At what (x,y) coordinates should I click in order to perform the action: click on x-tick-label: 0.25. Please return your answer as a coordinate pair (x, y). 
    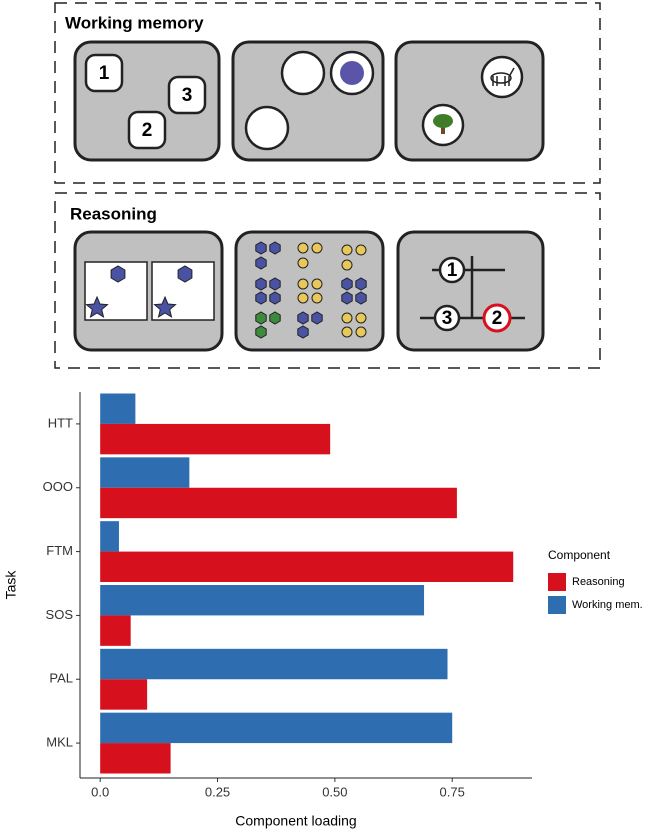
    Looking at the image, I should click on (217, 791).